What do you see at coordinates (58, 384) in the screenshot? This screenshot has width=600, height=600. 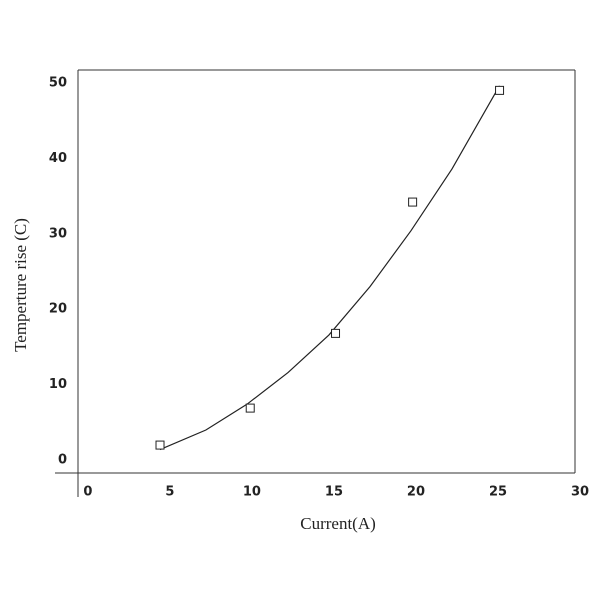 I see `y-tick-label: 10` at bounding box center [58, 384].